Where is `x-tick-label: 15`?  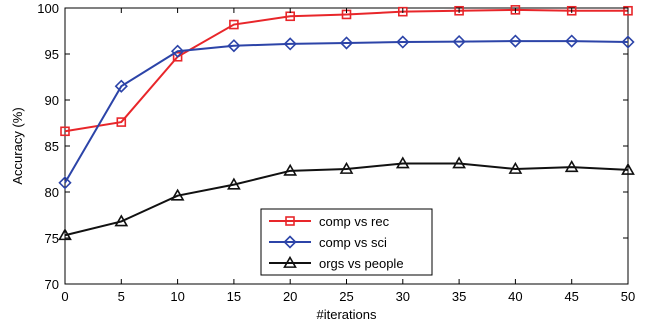
x-tick-label: 15 is located at coordinates (234, 296).